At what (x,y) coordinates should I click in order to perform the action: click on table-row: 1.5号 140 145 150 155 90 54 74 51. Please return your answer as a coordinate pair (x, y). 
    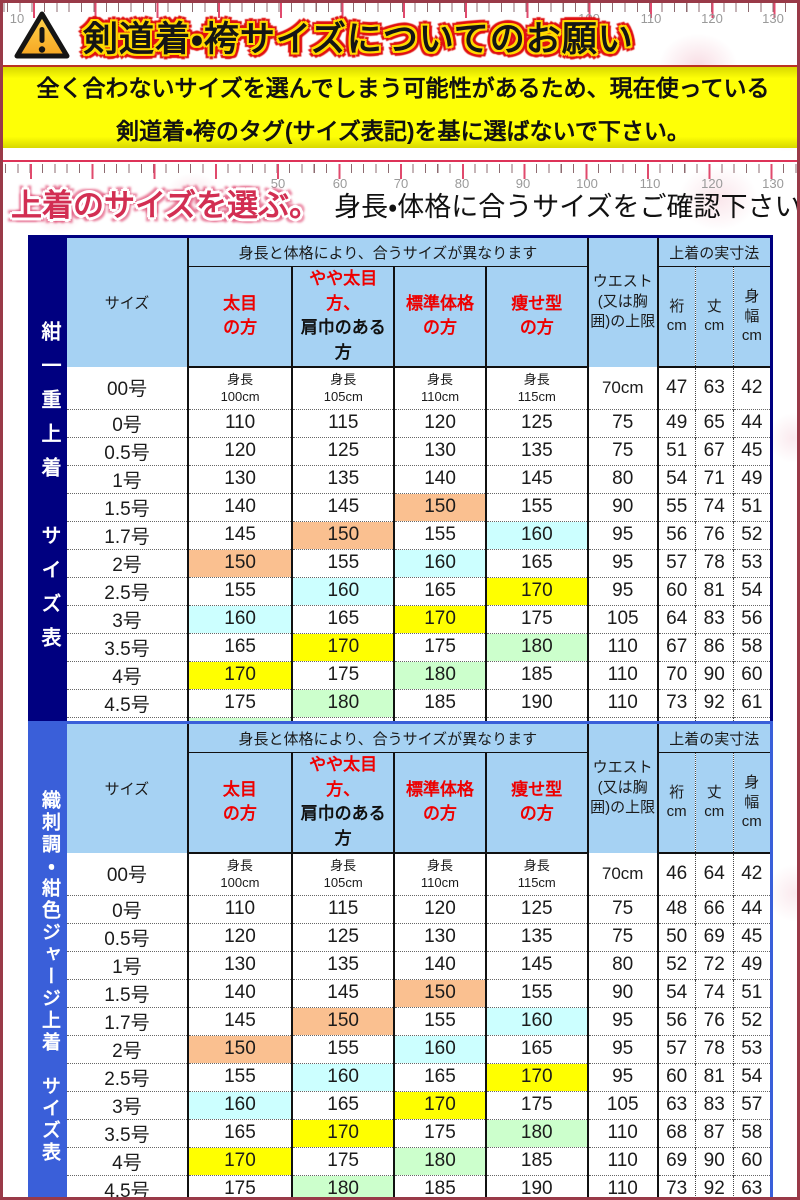
    Looking at the image, I should click on (418, 993).